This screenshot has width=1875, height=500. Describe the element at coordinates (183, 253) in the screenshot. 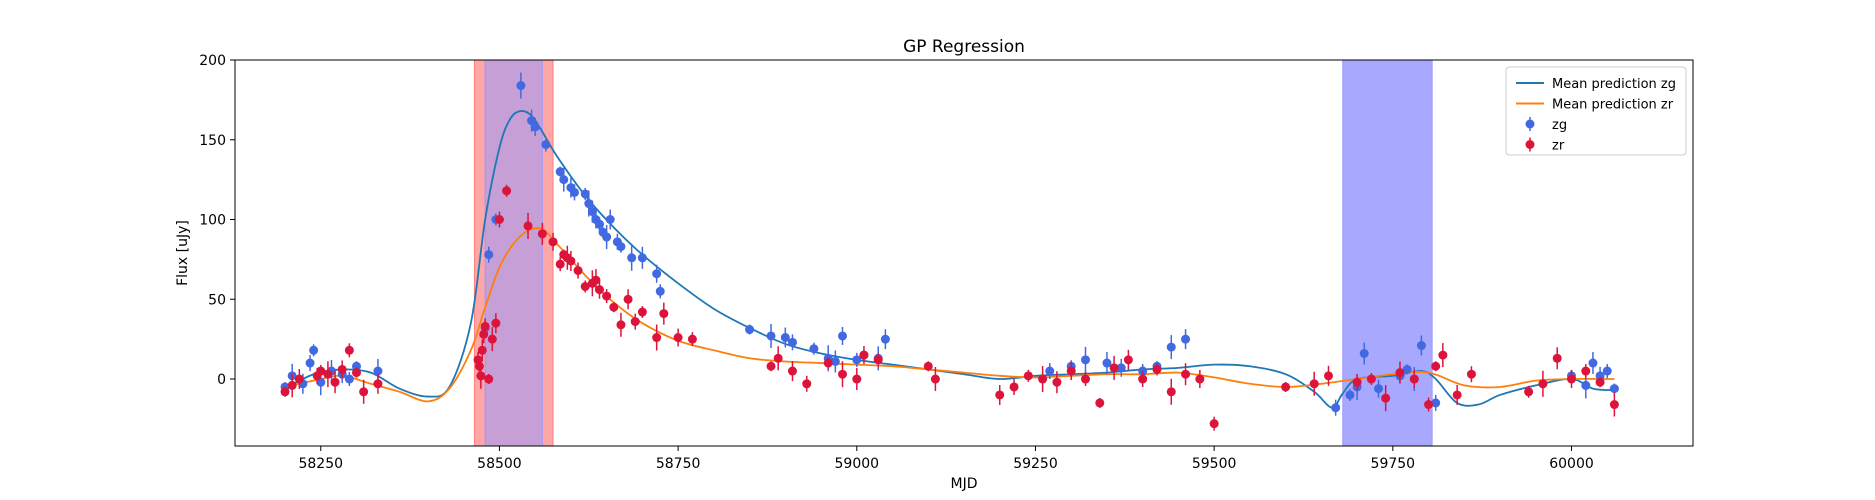

I see `y-axis-label: Flux [uJy]` at that location.